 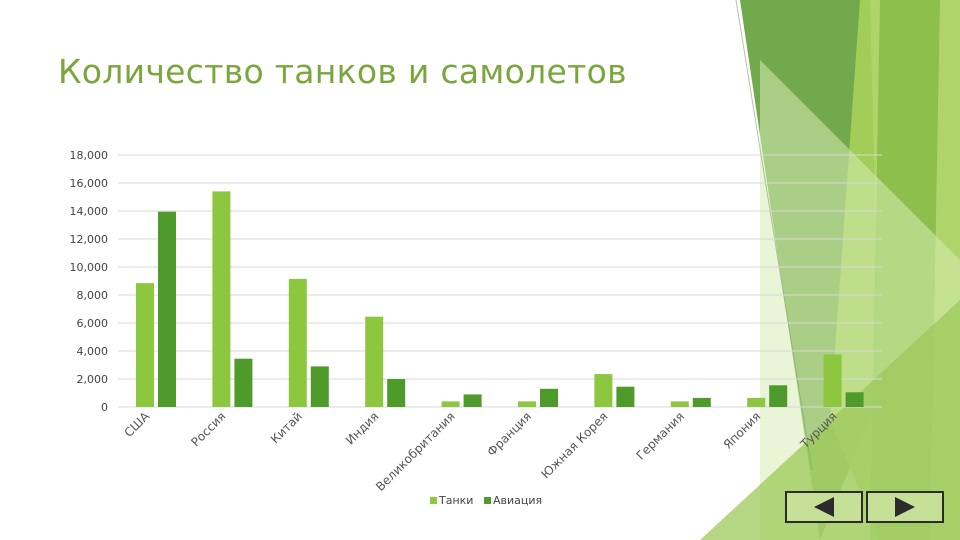 What do you see at coordinates (93, 379) in the screenshot?
I see `y-tick-label: 2,000` at bounding box center [93, 379].